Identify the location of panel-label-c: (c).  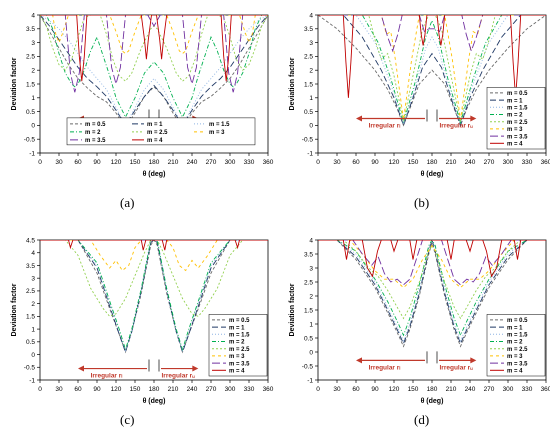
(127, 419).